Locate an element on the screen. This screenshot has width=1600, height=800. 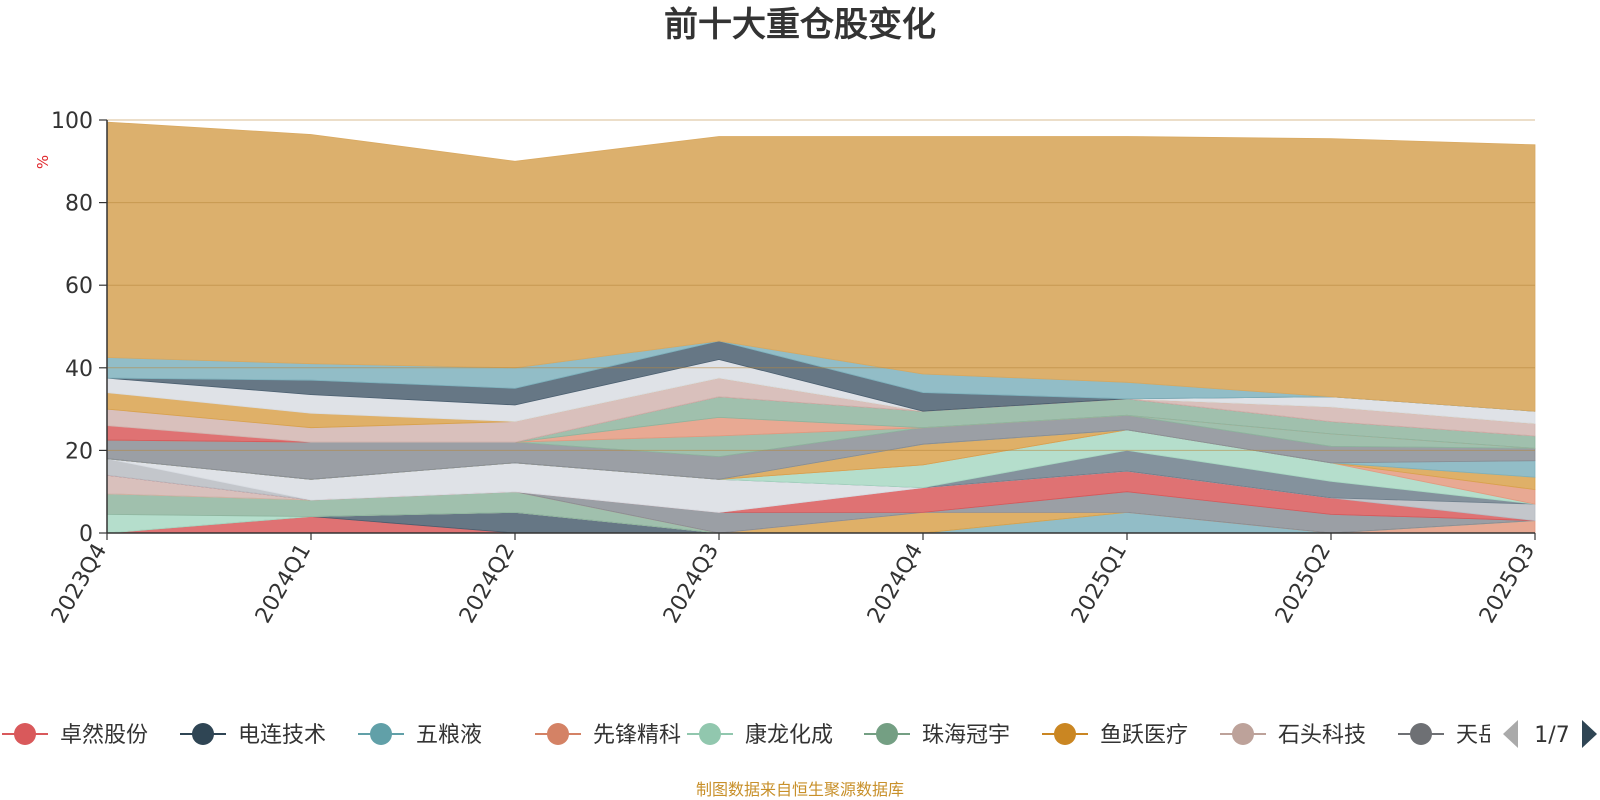
y-tick-label: 40 is located at coordinates (79, 369).